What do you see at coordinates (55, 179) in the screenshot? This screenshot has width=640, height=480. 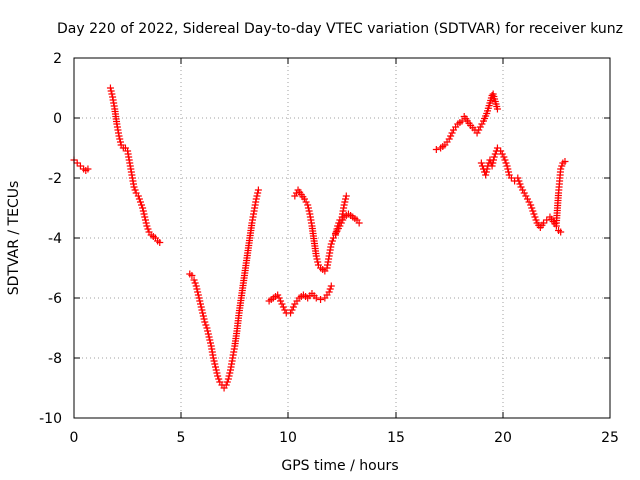 I see `y-tick-label: -2` at bounding box center [55, 179].